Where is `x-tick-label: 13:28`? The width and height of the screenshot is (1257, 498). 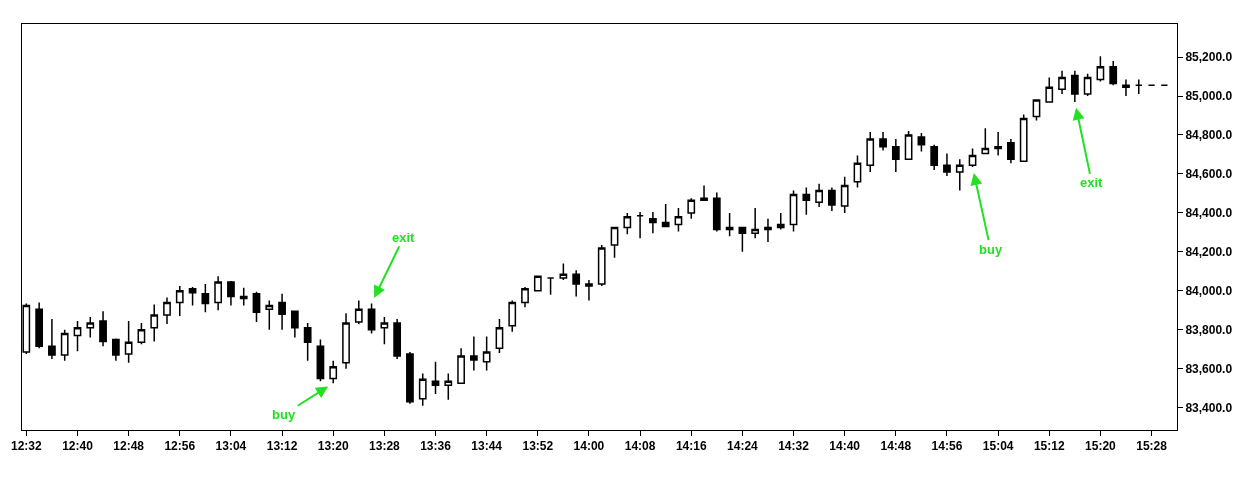 x-tick-label: 13:28 is located at coordinates (385, 446).